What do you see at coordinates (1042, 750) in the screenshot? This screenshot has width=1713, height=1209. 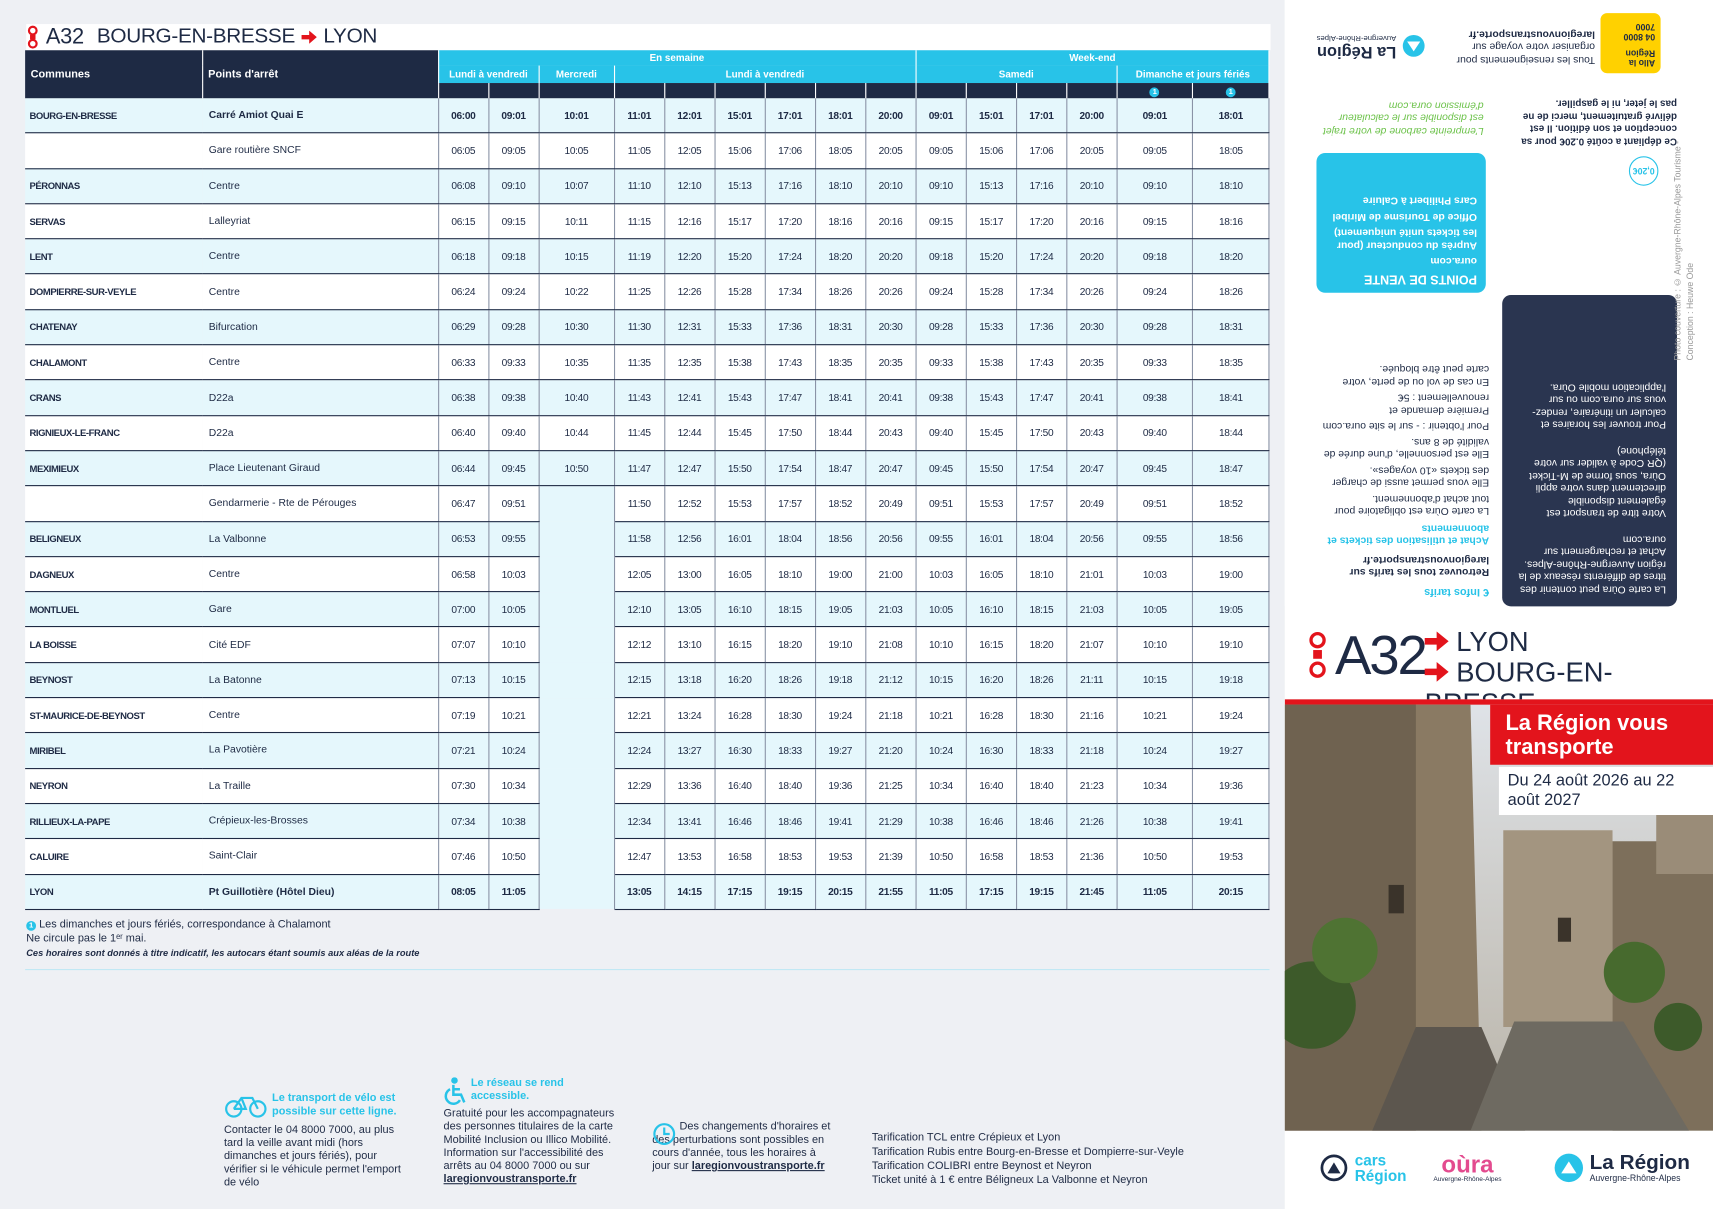 I see `time: 18:33` at bounding box center [1042, 750].